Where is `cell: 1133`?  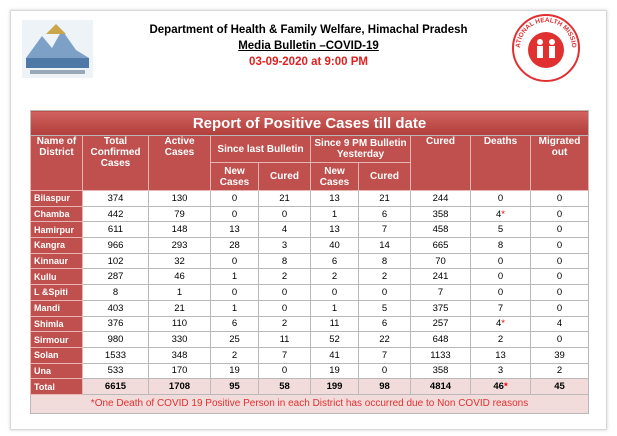
cell: 1133 is located at coordinates (440, 355).